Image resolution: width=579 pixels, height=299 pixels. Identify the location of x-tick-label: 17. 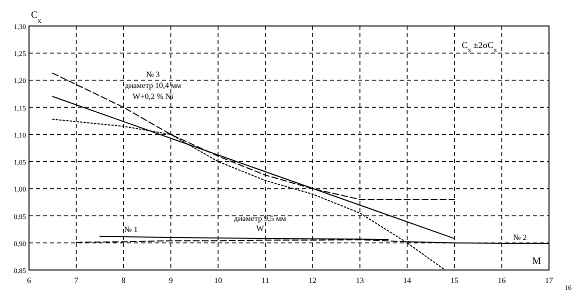
(549, 280).